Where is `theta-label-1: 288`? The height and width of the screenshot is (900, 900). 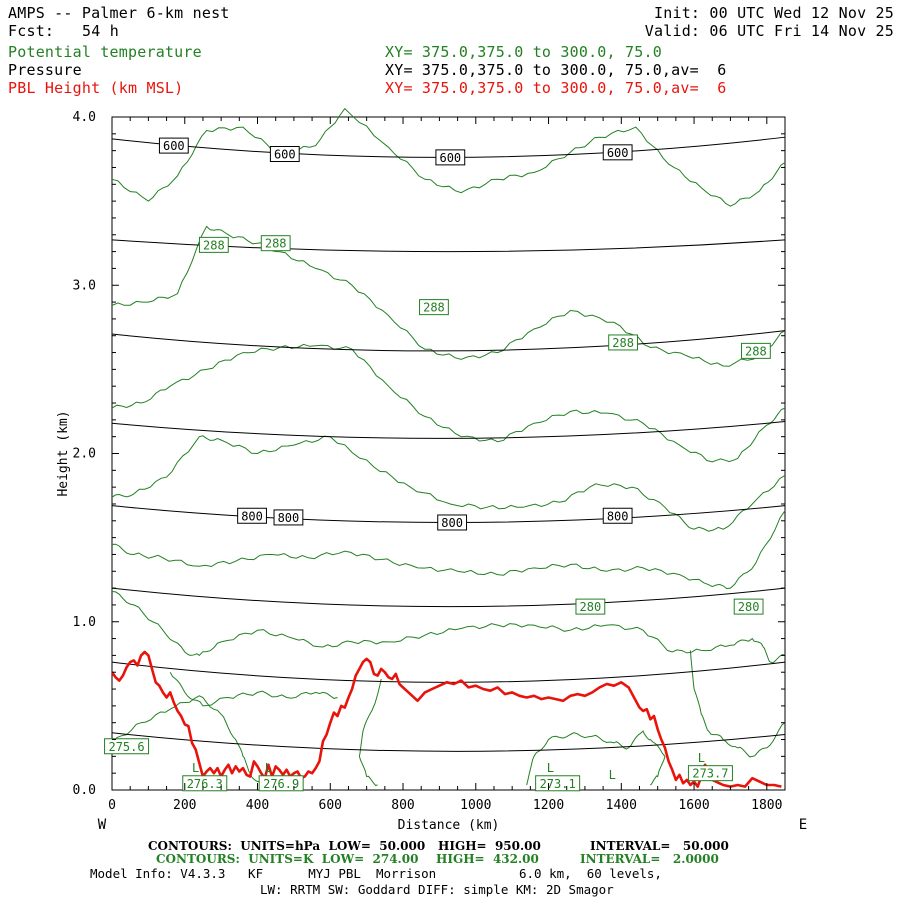
theta-label-1: 288 is located at coordinates (276, 244).